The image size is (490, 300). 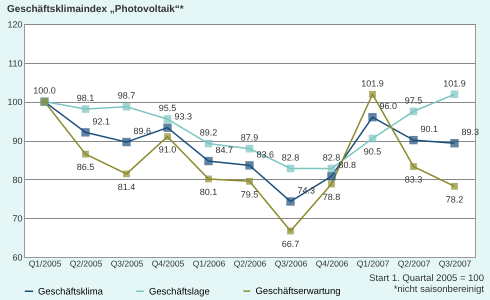 What do you see at coordinates (127, 95) in the screenshot?
I see `data-label: 98.7` at bounding box center [127, 95].